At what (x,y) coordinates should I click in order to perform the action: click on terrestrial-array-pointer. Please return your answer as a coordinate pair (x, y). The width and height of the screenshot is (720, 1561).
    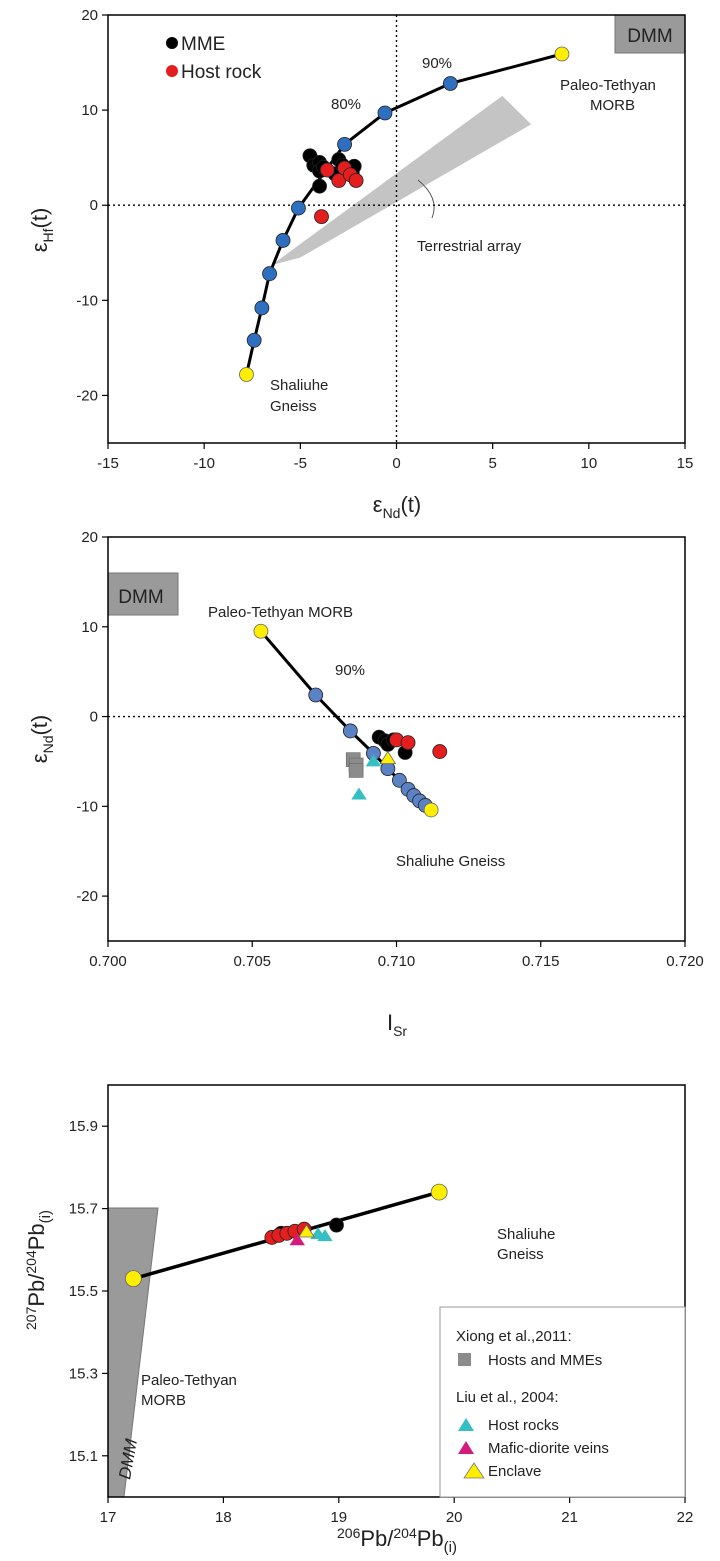
    Looking at the image, I should click on (426, 199).